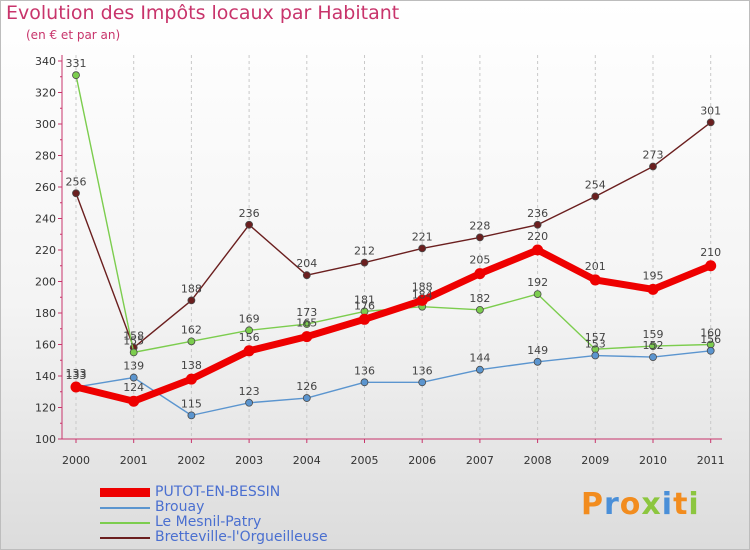 This screenshot has width=750, height=550. I want to click on data-label: 184, so click(422, 295).